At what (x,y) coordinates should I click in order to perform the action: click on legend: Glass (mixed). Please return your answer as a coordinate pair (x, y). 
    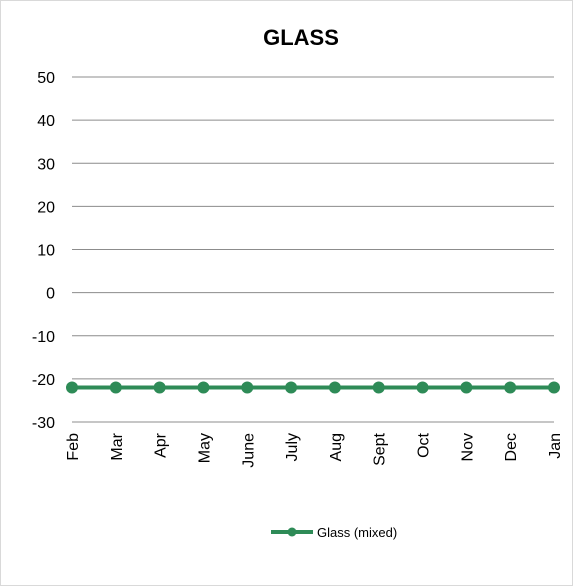
    Looking at the image, I should click on (334, 532).